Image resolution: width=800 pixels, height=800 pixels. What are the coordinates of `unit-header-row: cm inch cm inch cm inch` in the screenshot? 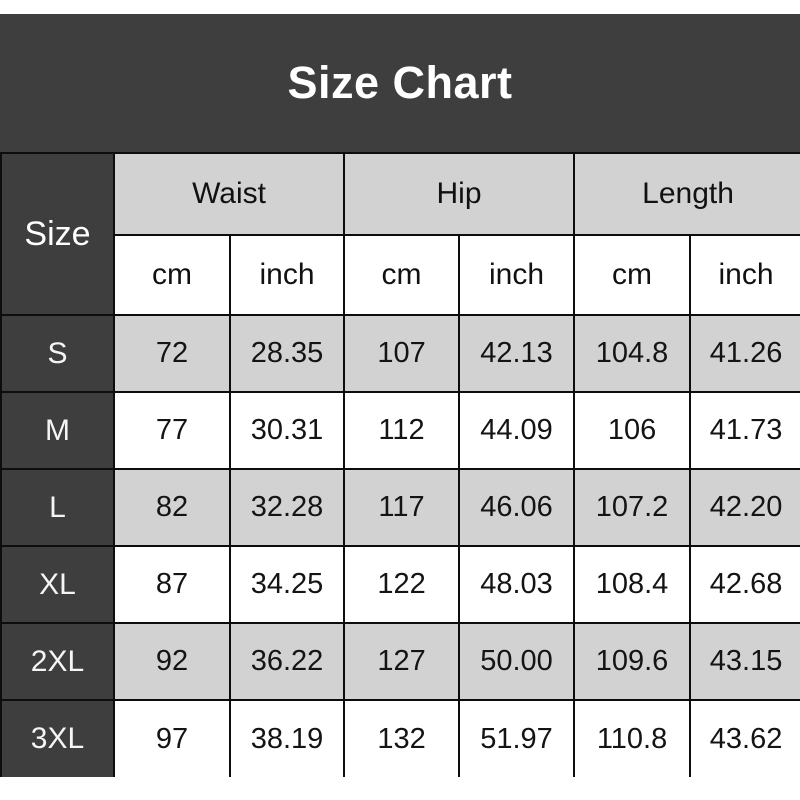 It's located at (400, 275).